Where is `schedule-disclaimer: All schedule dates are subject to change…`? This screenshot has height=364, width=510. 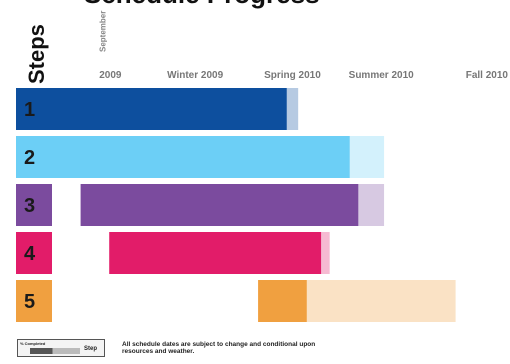
schedule-disclaimer: All schedule dates are subject to change… is located at coordinates (219, 348).